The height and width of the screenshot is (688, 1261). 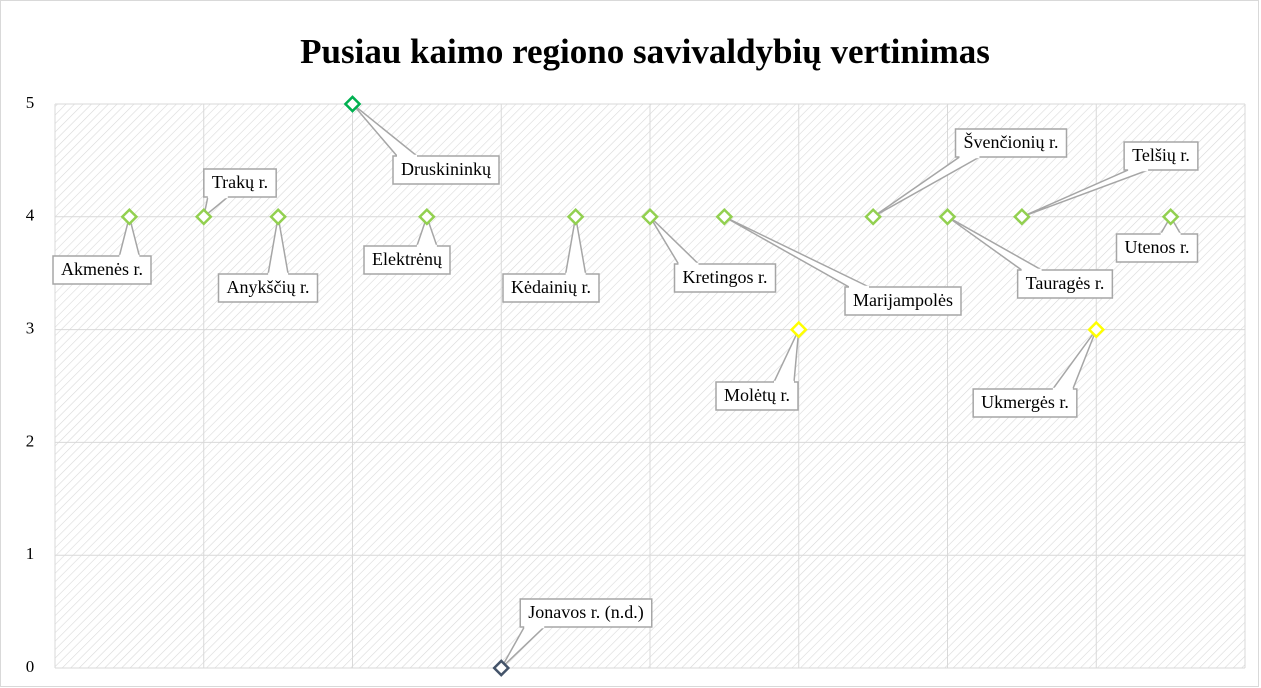 What do you see at coordinates (30, 215) in the screenshot?
I see `y-tick-label: 4` at bounding box center [30, 215].